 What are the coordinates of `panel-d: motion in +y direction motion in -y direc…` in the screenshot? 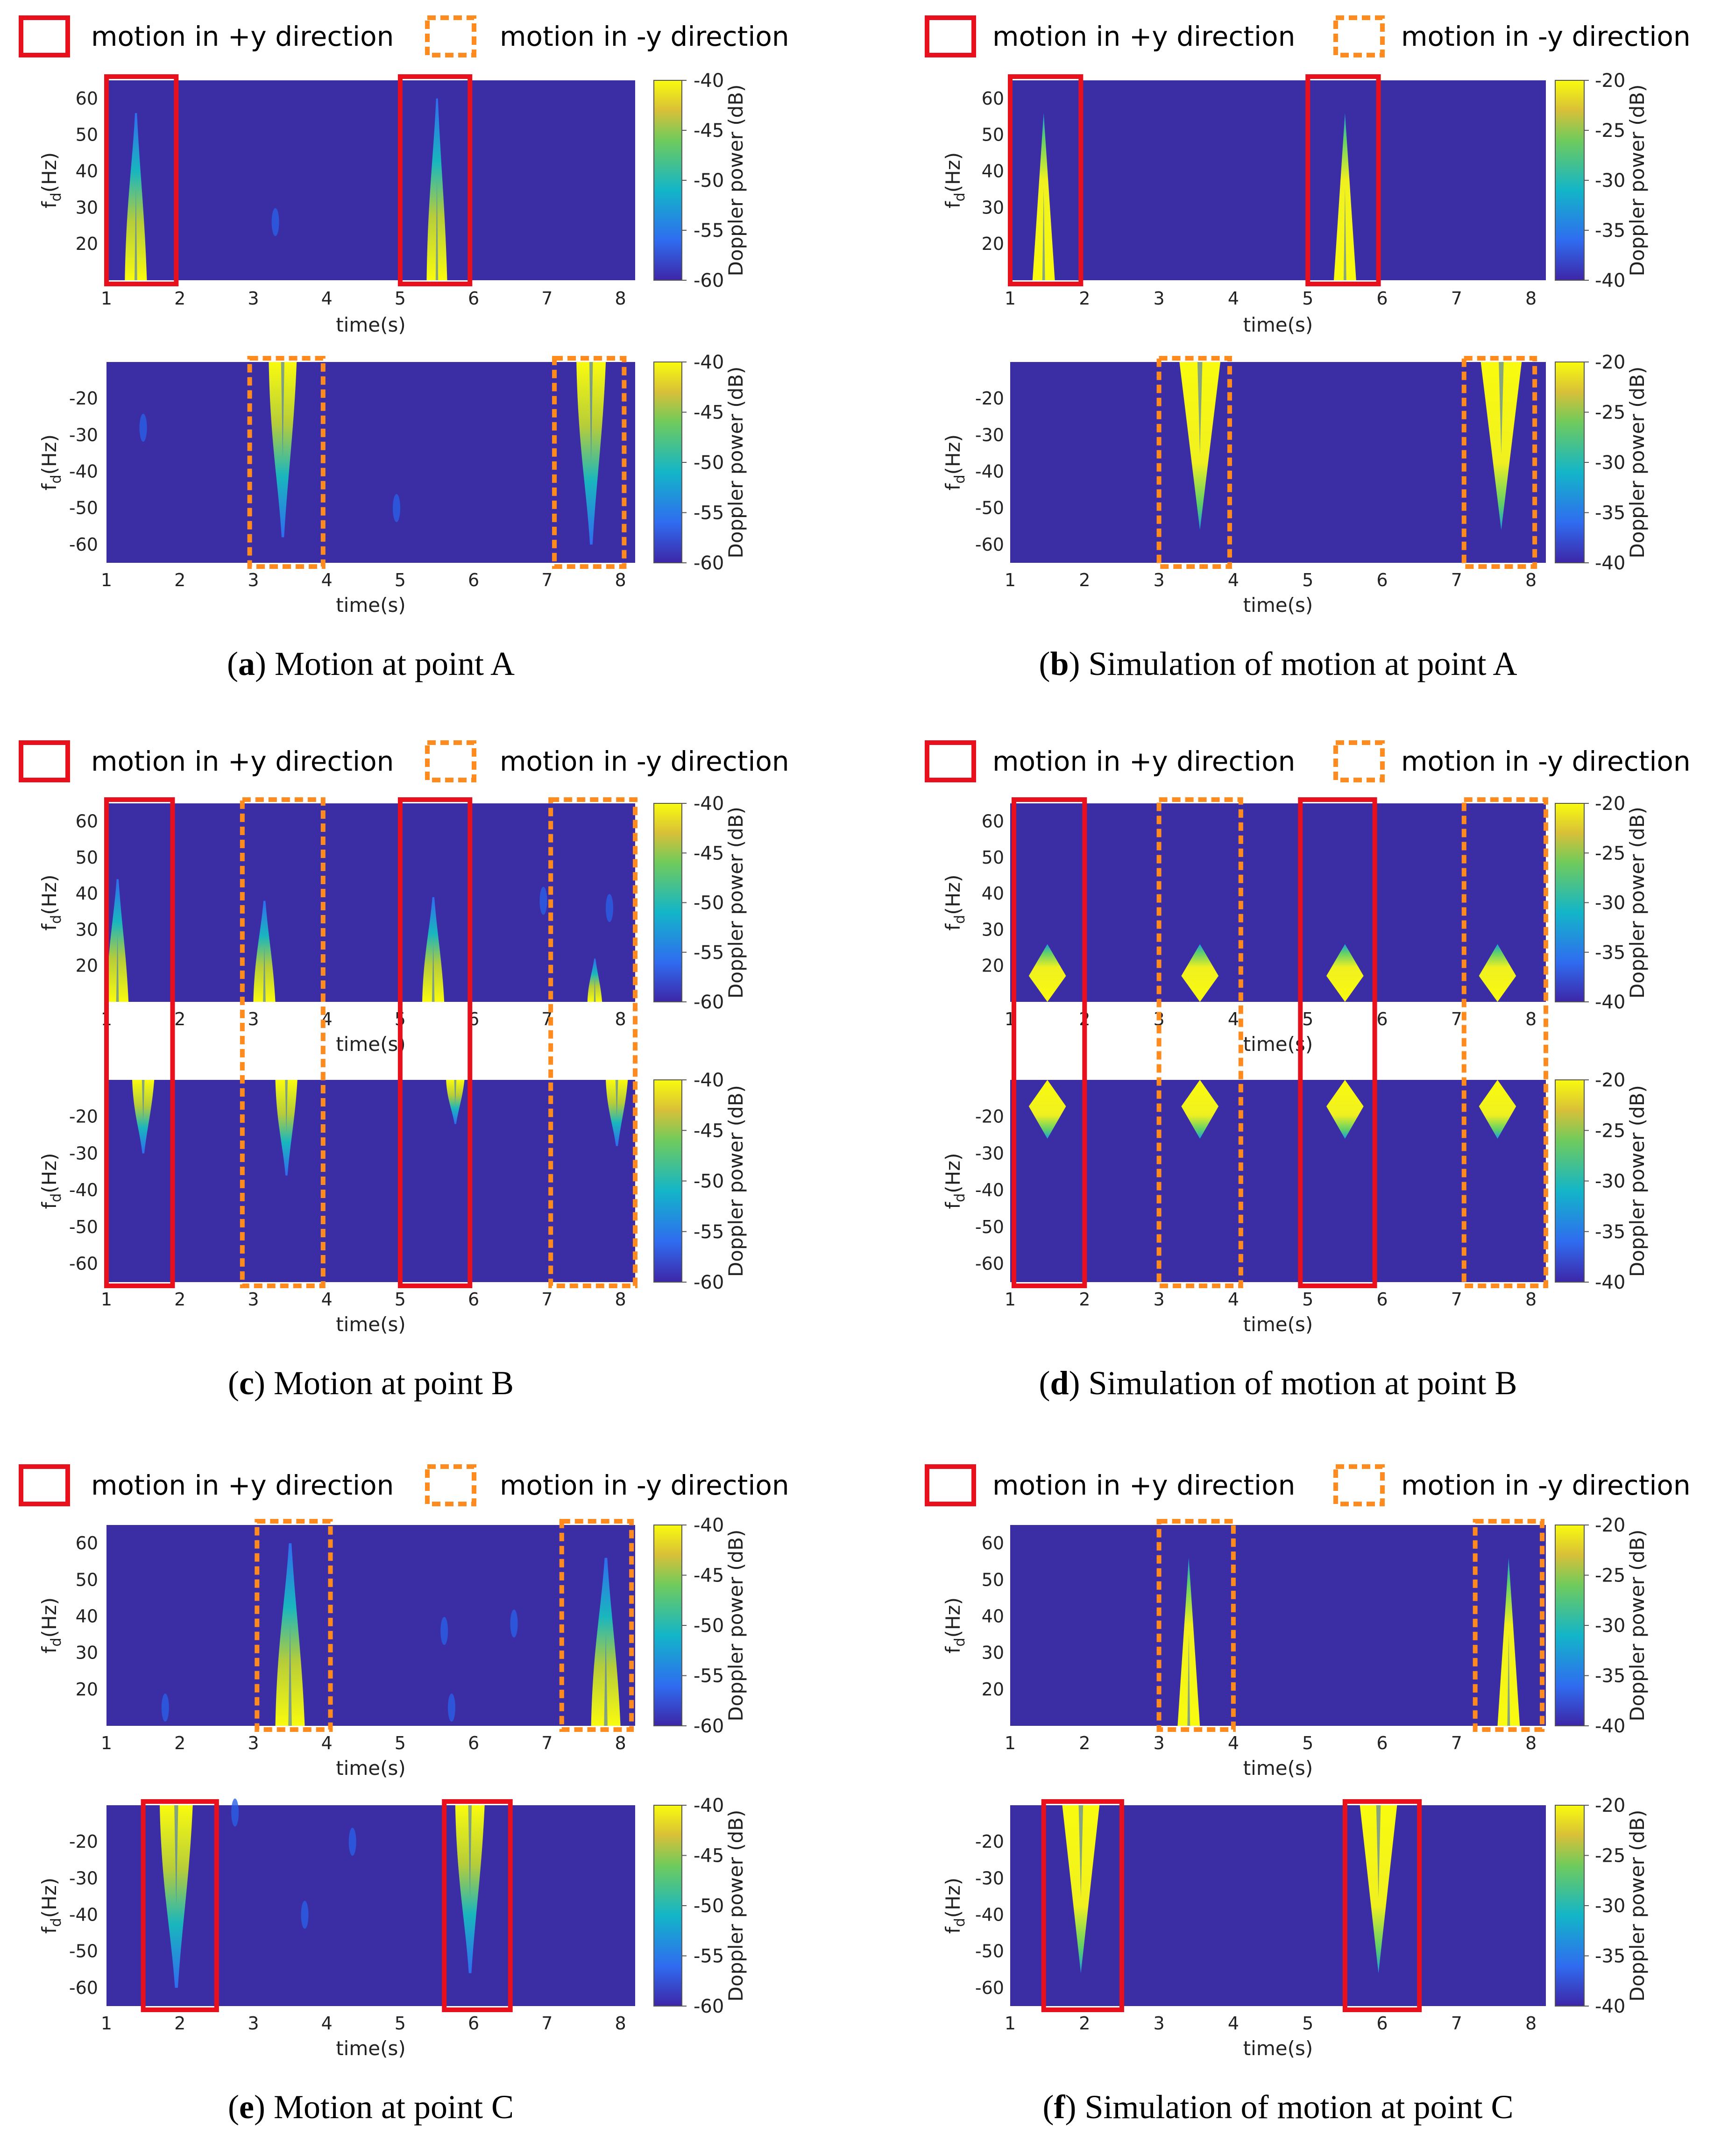 It's located at (1308, 1038).